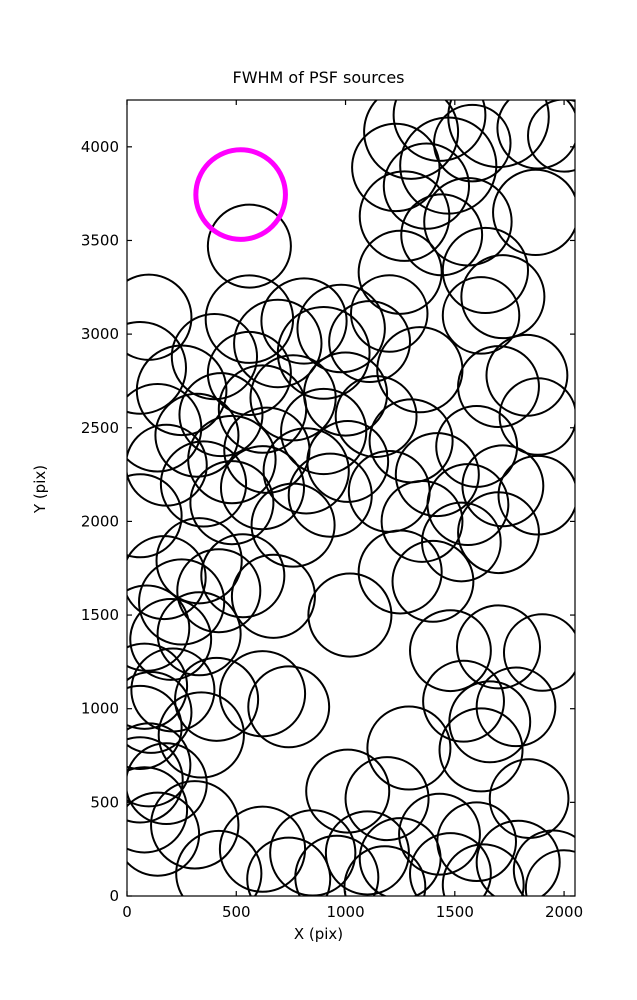 The image size is (637, 1000). I want to click on x-tick-label: 2000, so click(564, 912).